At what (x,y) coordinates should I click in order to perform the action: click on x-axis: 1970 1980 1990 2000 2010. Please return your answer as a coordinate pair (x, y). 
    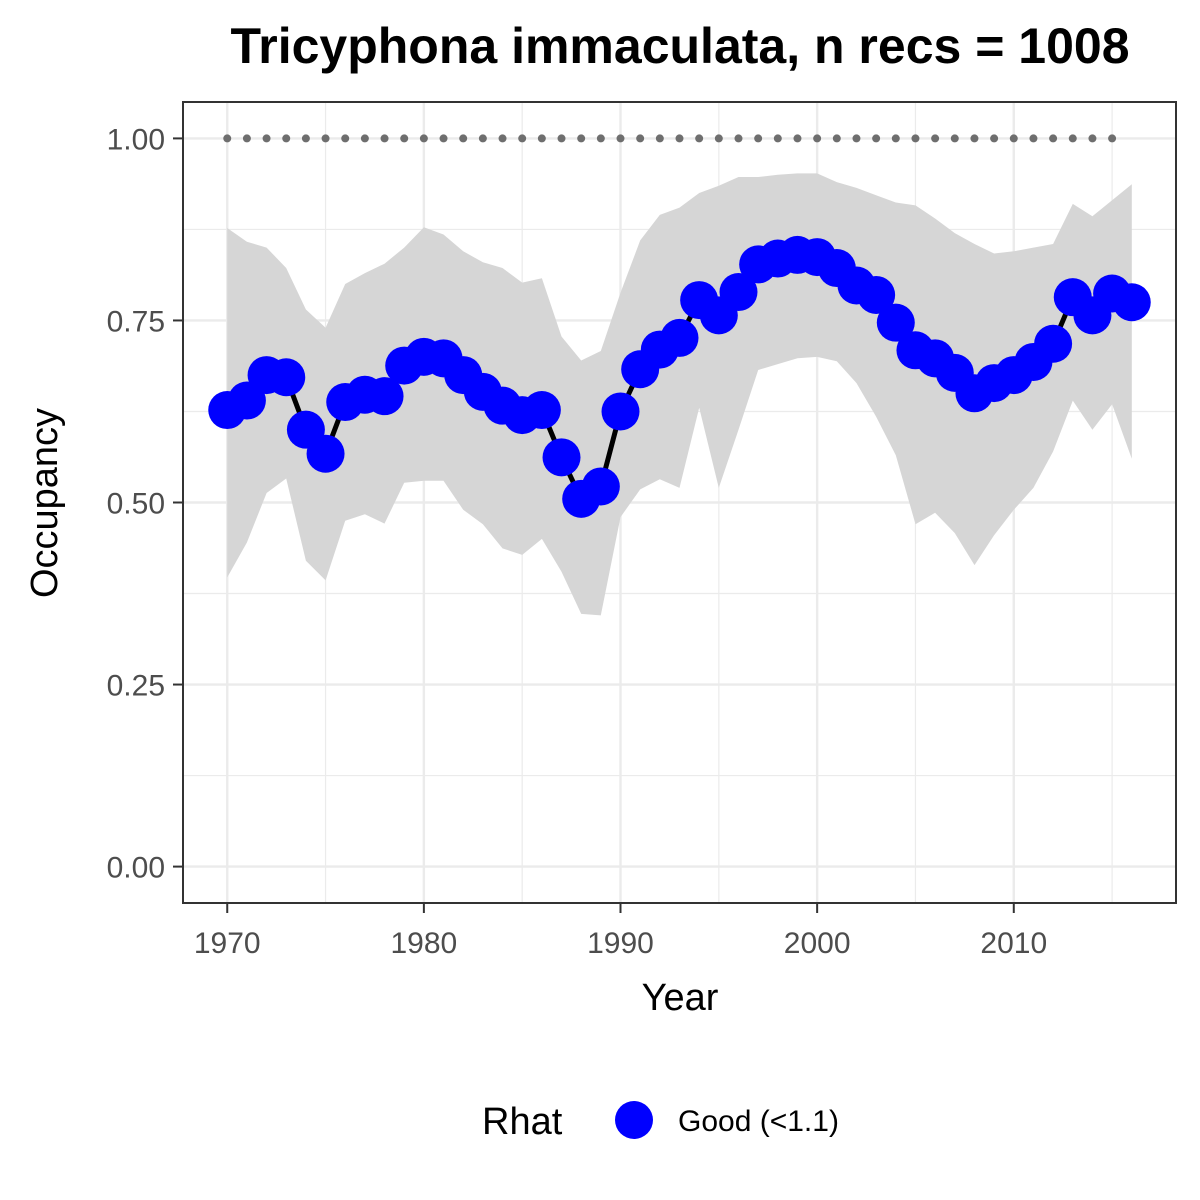
    Looking at the image, I should click on (620, 931).